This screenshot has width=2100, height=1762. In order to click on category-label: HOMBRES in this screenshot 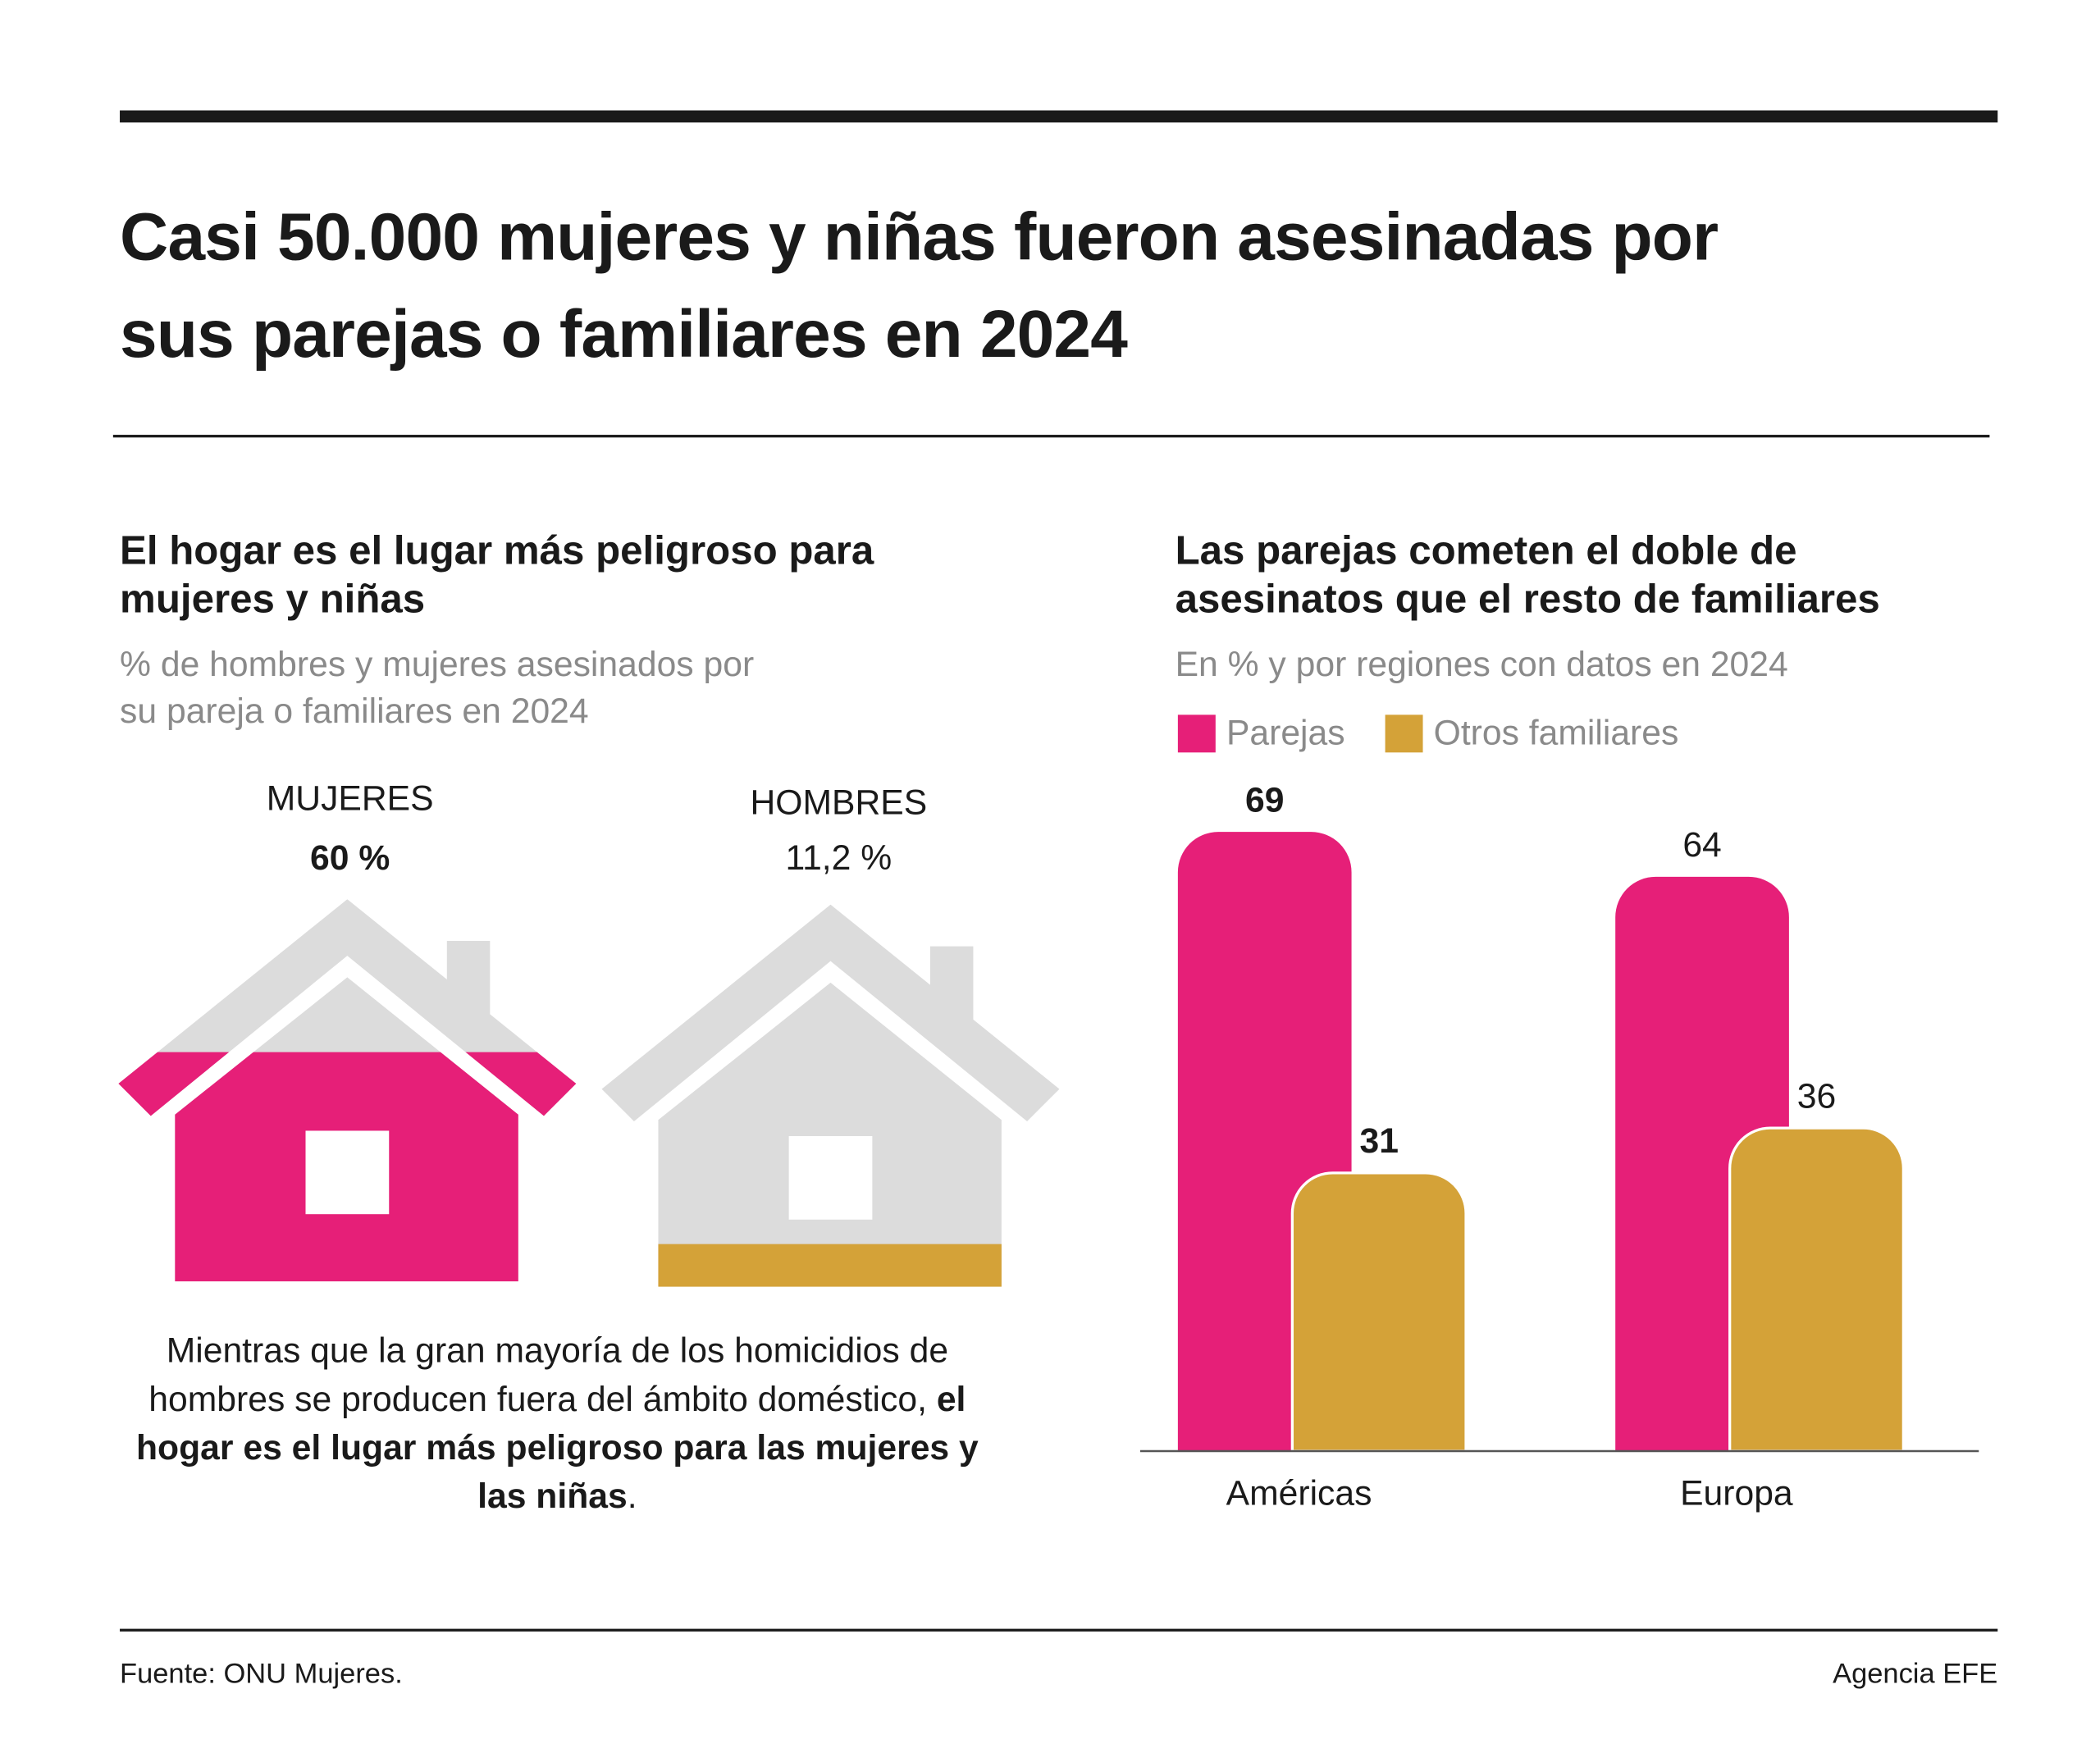, I will do `click(839, 803)`.